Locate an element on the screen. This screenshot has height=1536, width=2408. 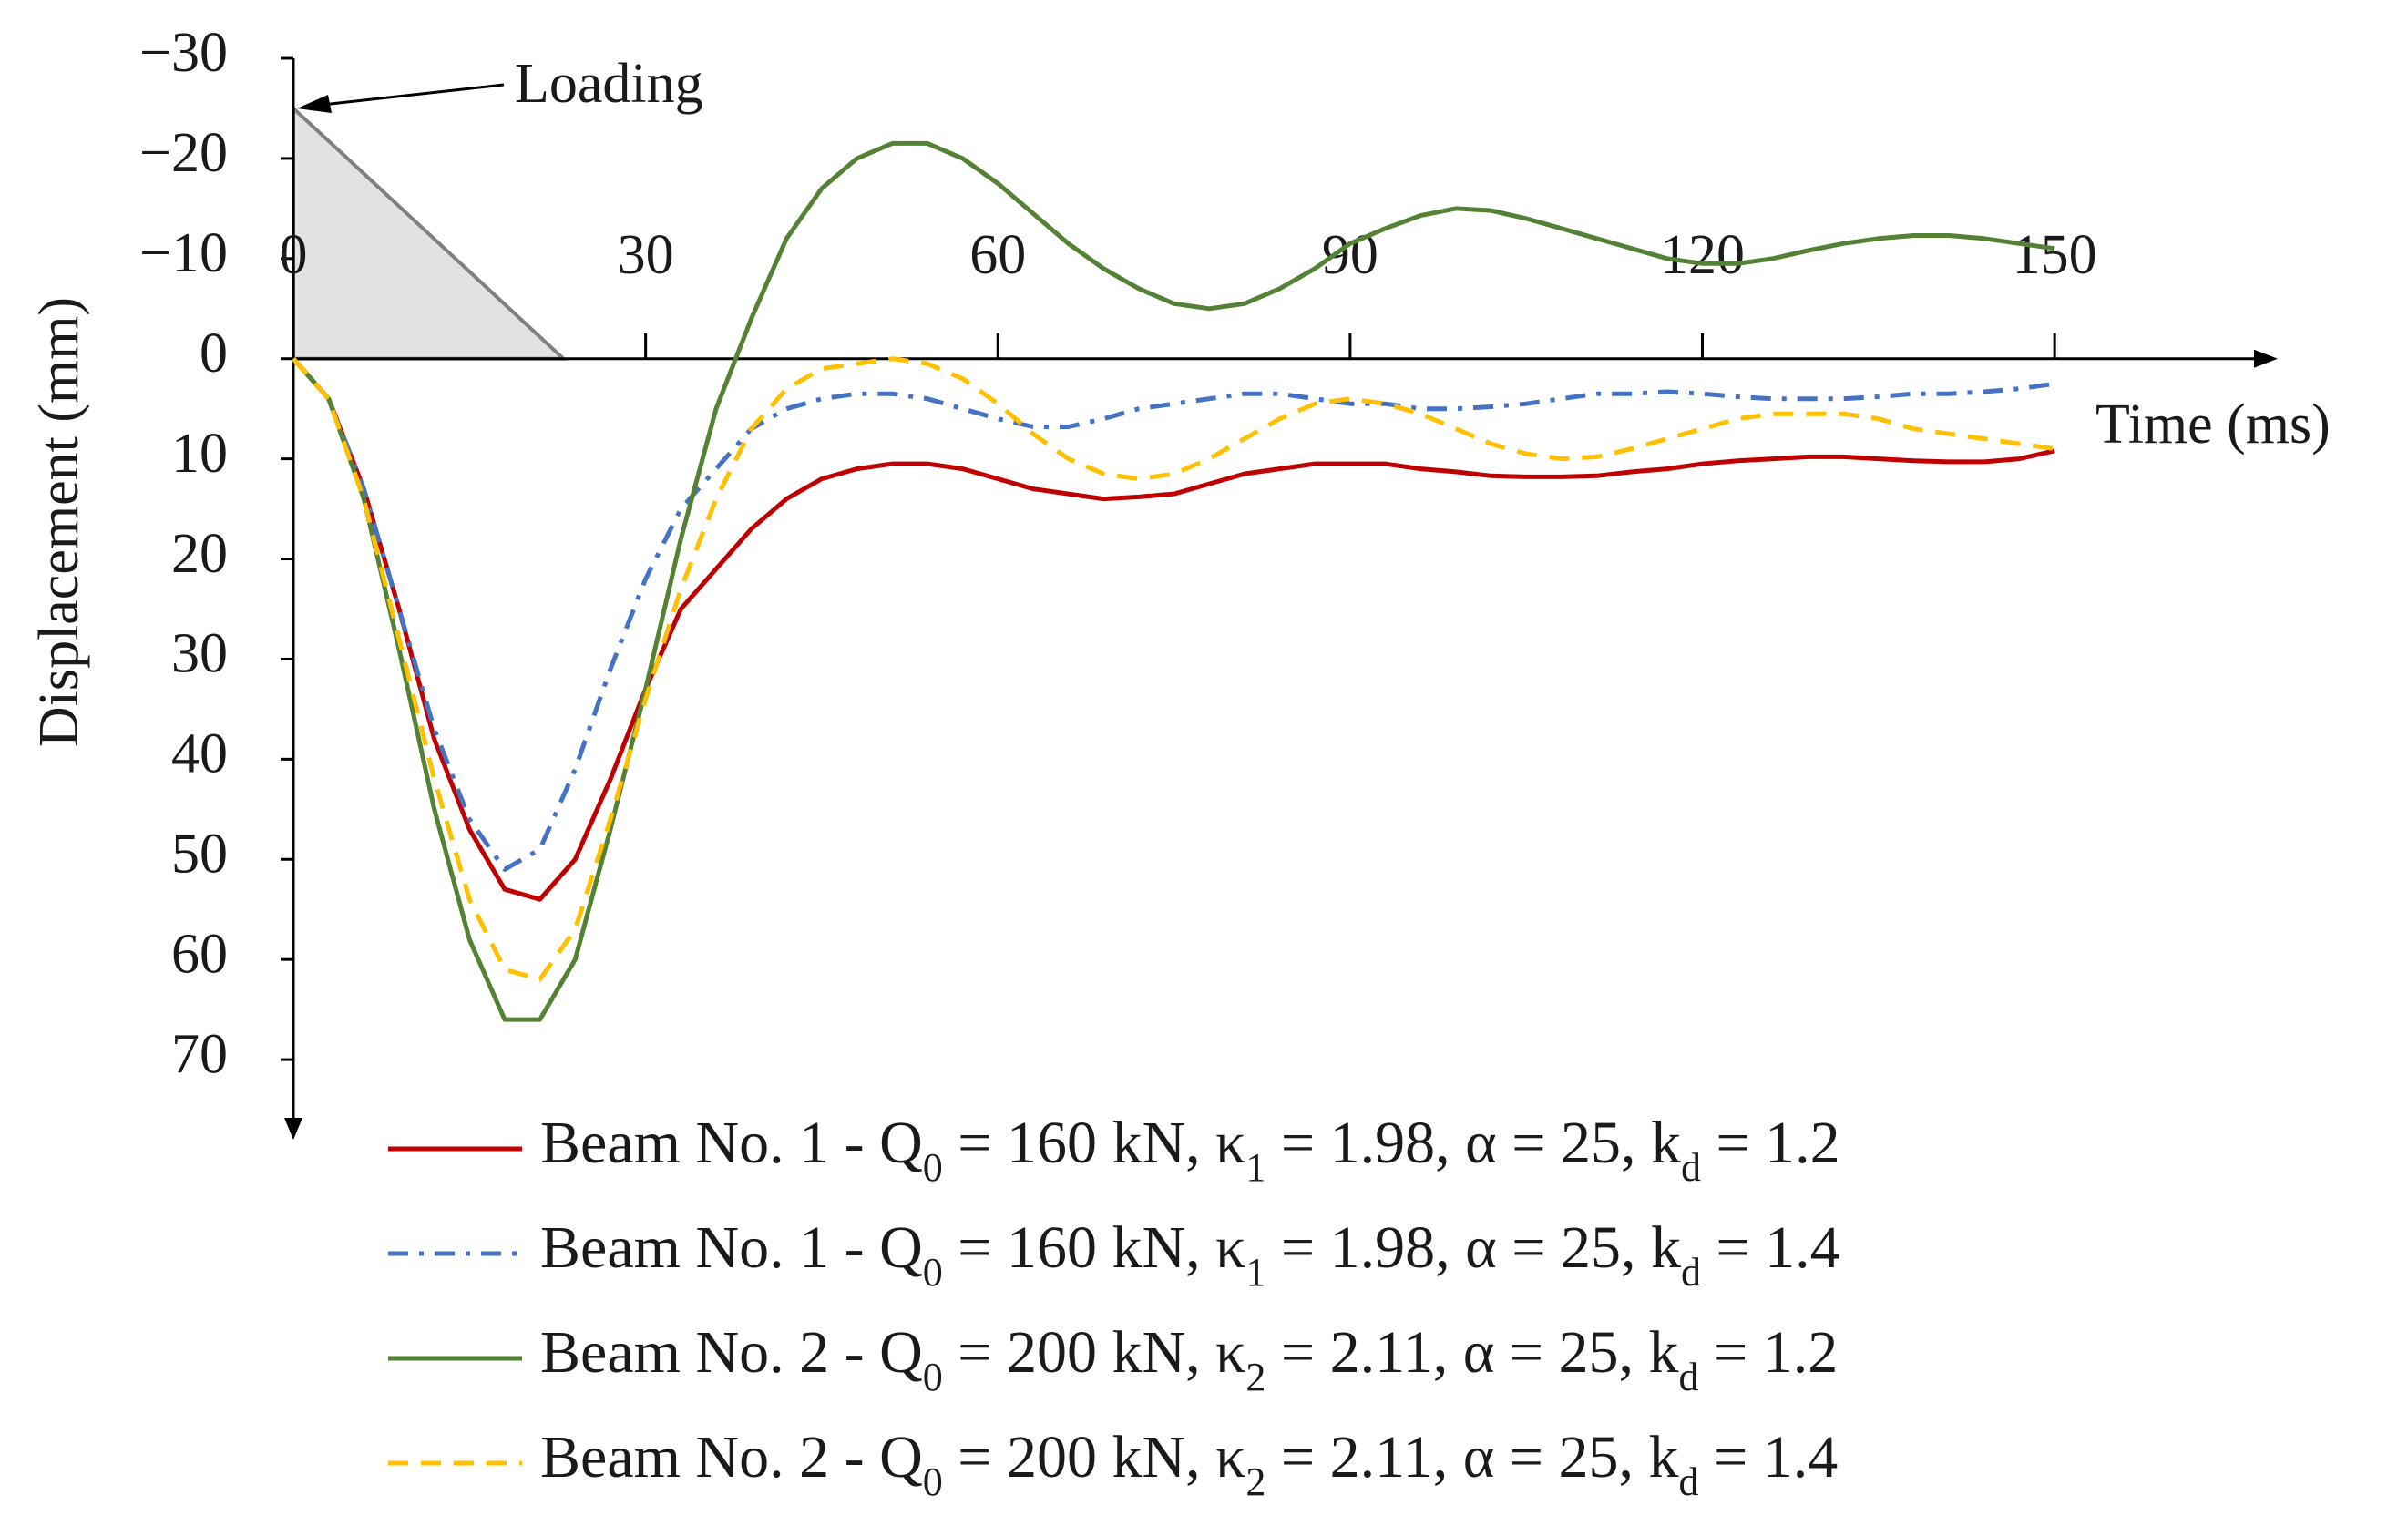
x-tick-label: 150 is located at coordinates (2055, 255).